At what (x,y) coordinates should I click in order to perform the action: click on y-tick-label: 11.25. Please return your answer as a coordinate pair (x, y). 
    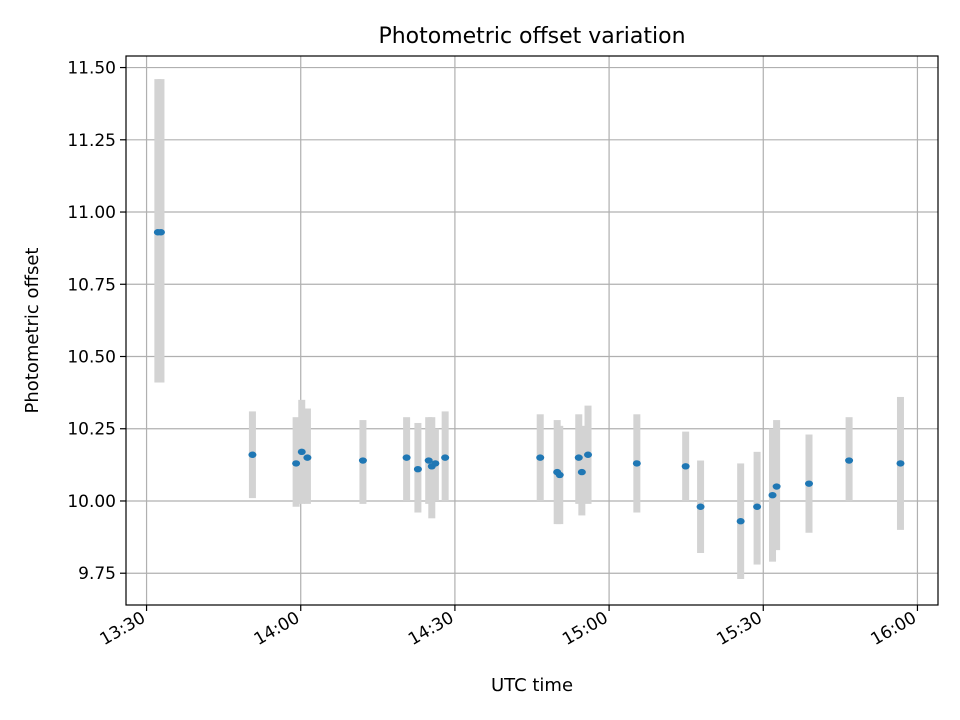
    Looking at the image, I should click on (91, 141).